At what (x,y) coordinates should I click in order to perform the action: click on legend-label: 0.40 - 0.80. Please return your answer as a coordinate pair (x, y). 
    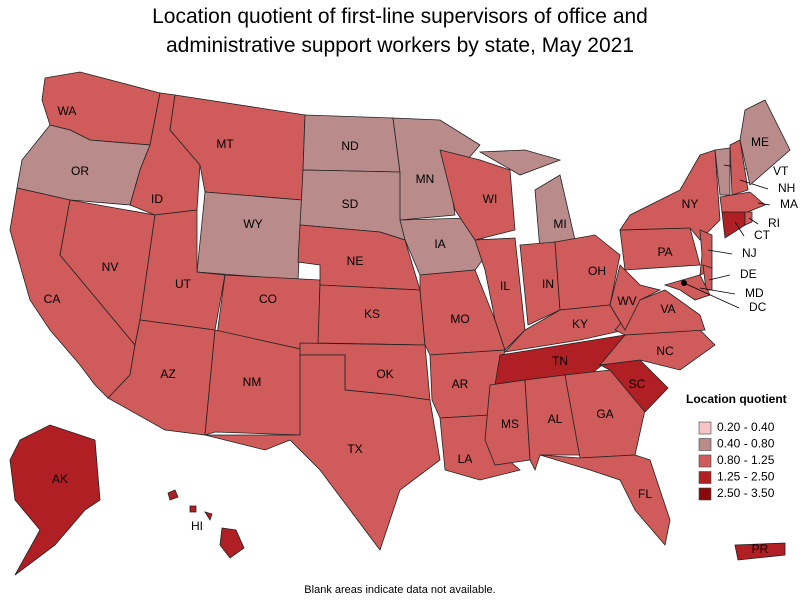
    Looking at the image, I should click on (746, 444).